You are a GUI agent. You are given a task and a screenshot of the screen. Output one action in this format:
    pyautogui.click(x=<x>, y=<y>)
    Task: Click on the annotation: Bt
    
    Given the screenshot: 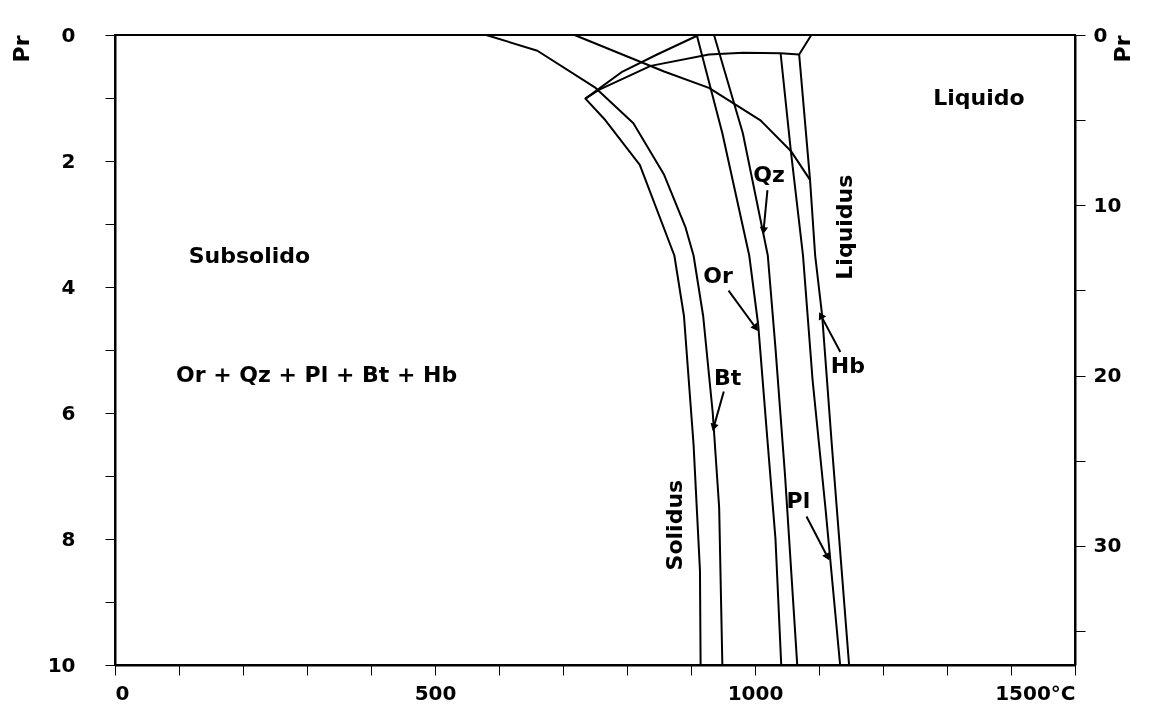 What is the action you would take?
    pyautogui.click(x=728, y=377)
    